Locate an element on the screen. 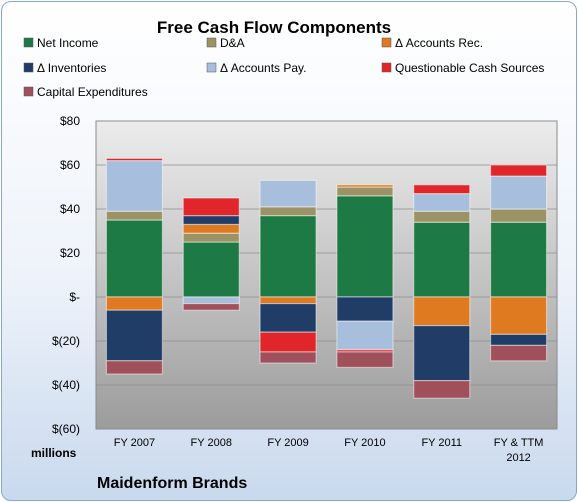 The width and height of the screenshot is (578, 502). unit-label: millions is located at coordinates (54, 453).